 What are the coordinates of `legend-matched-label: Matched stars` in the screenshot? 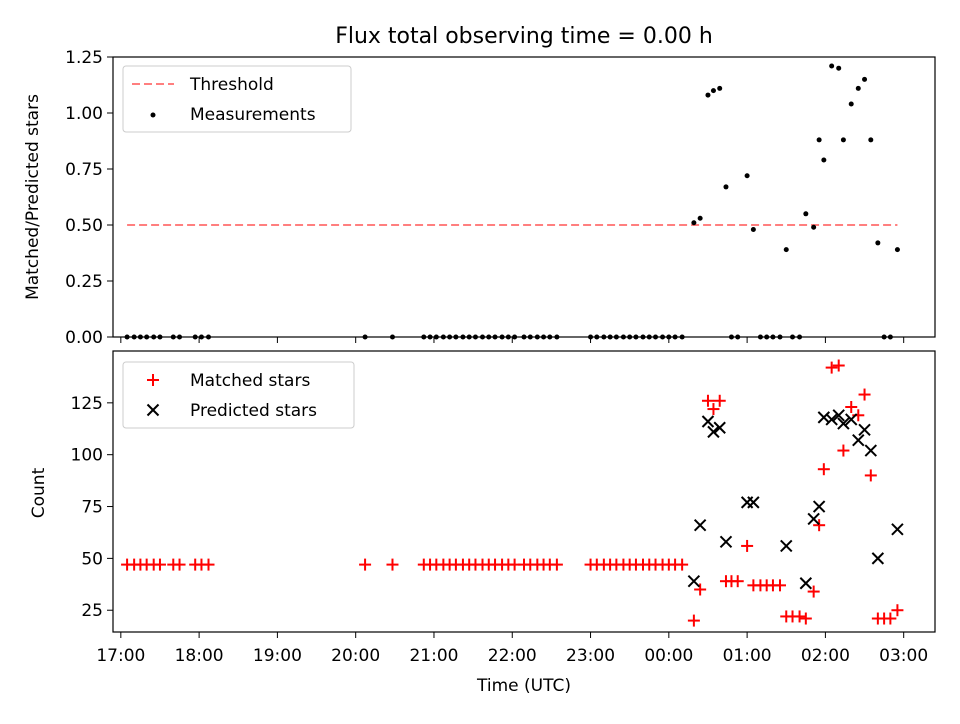 It's located at (250, 381).